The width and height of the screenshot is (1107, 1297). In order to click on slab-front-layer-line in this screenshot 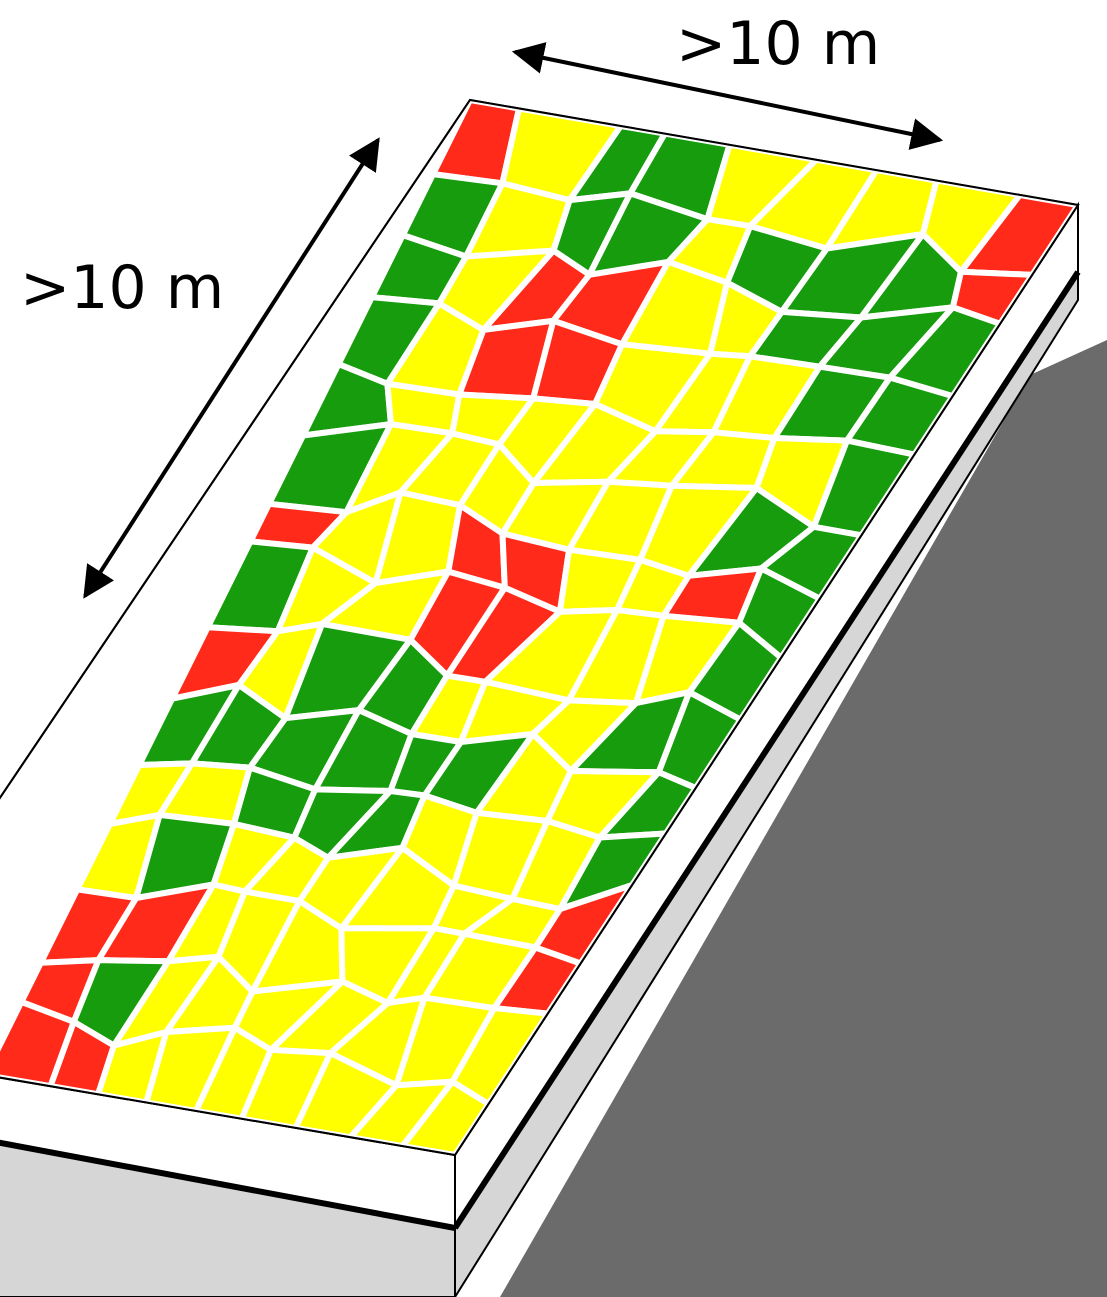, I will do `click(228, 1185)`.